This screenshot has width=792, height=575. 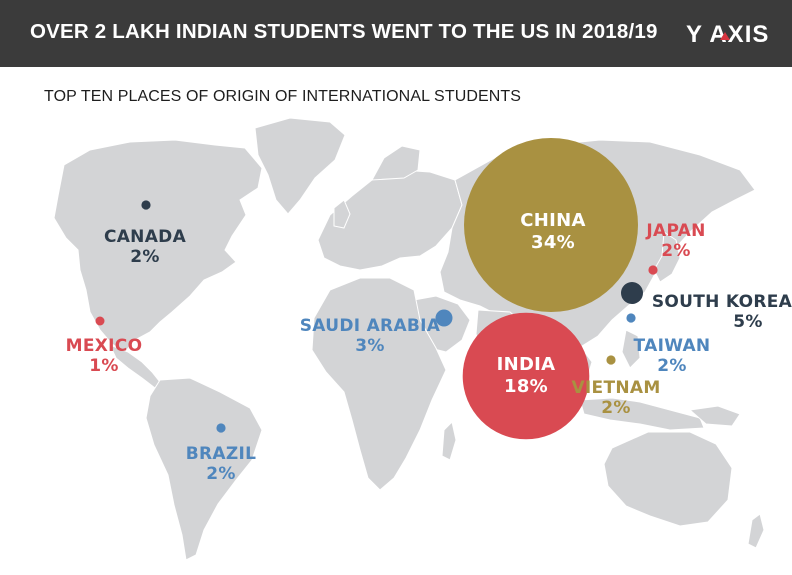 I want to click on brazil-name: BRAZIL, so click(x=221, y=454).